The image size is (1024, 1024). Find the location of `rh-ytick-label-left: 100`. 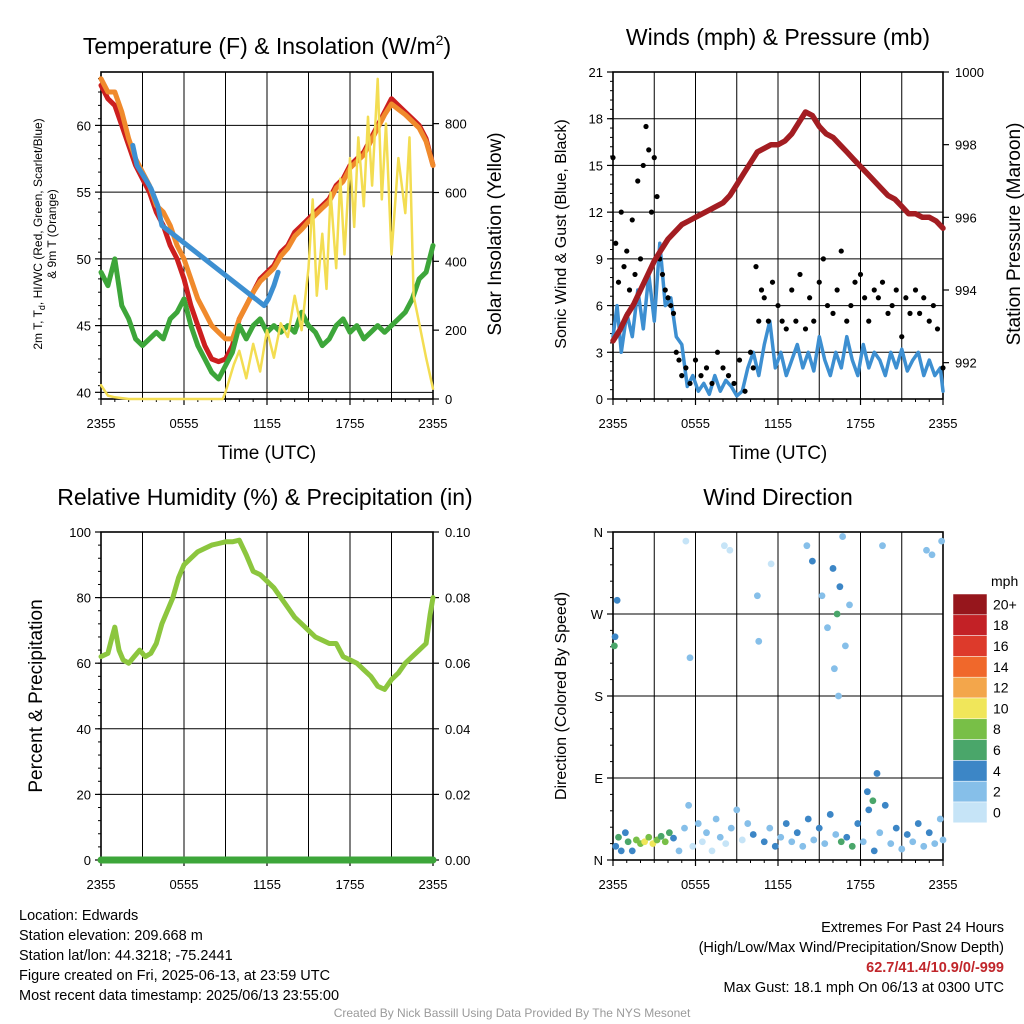

rh-ytick-label-left: 100 is located at coordinates (80, 532).